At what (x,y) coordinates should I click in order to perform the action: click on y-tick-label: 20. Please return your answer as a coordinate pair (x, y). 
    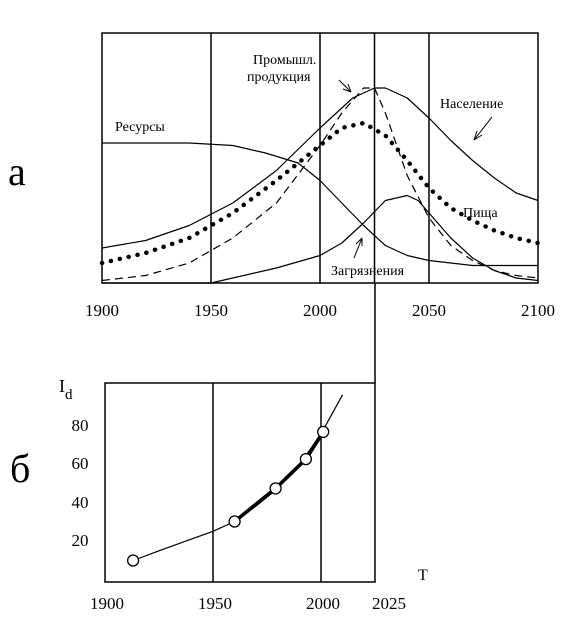
    Looking at the image, I should click on (80, 540).